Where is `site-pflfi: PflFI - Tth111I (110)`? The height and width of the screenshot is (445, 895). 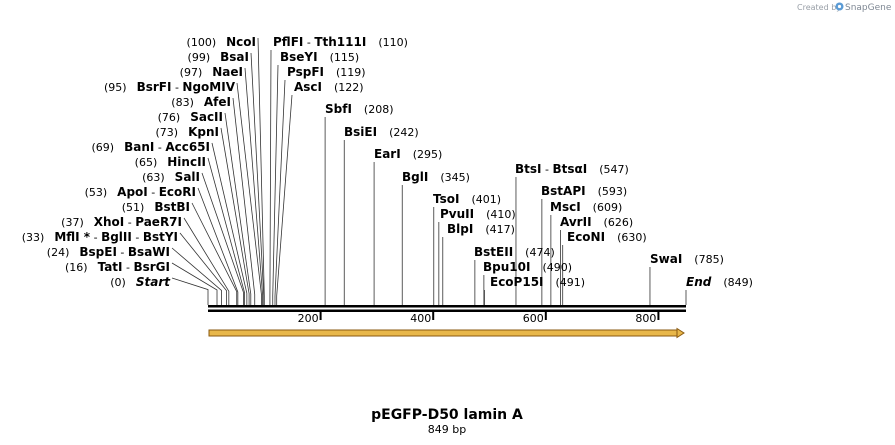
site-pflfi: PflFI - Tth111I (110) is located at coordinates (340, 42).